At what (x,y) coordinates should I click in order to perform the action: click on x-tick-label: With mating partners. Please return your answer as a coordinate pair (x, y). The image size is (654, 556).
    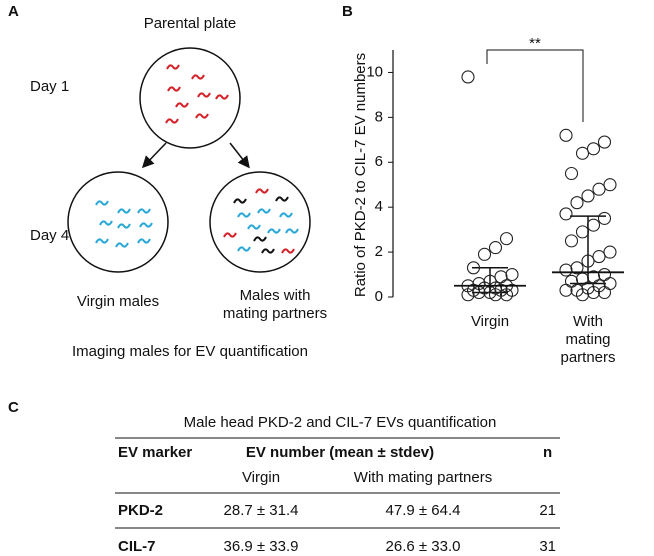
    Looking at the image, I should click on (588, 339).